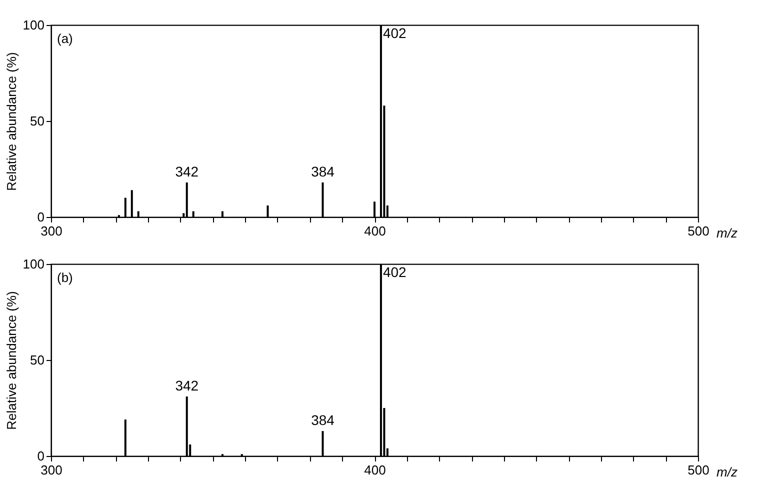 This screenshot has width=760, height=487. Describe the element at coordinates (65, 38) in the screenshot. I see `annotation: (a)` at that location.